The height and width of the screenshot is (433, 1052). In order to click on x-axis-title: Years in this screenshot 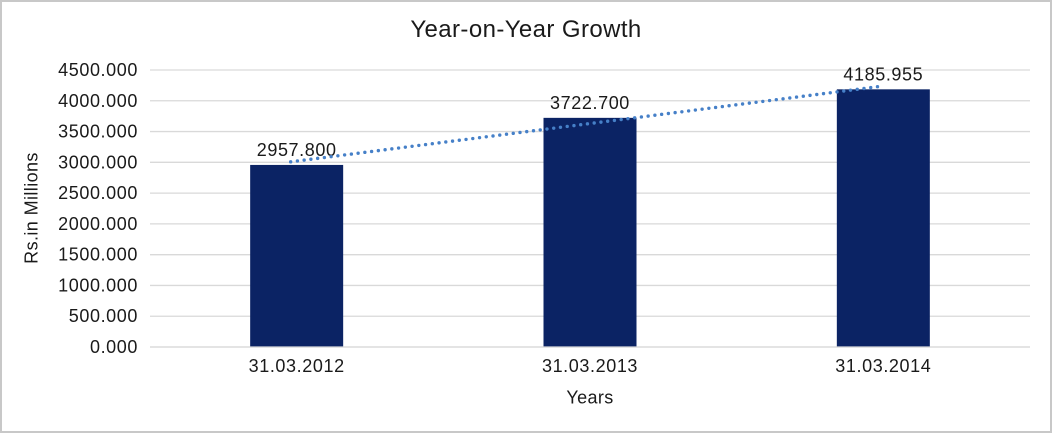, I will do `click(590, 397)`.